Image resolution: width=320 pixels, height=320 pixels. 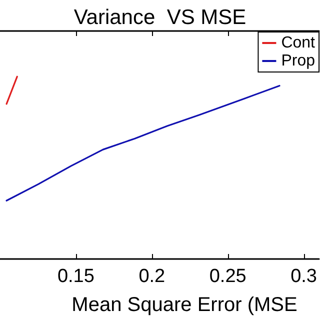 I want to click on x-tick-label: 0.2, so click(x=152, y=276).